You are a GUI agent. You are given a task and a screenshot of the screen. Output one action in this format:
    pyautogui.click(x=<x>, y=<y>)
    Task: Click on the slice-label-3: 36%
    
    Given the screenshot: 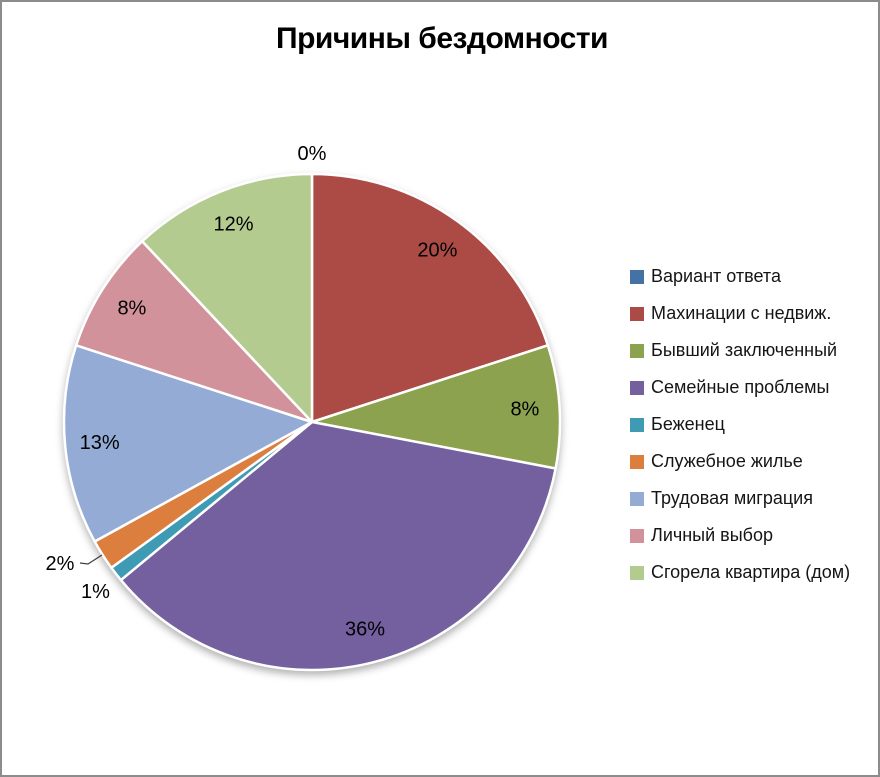 What is the action you would take?
    pyautogui.click(x=365, y=630)
    